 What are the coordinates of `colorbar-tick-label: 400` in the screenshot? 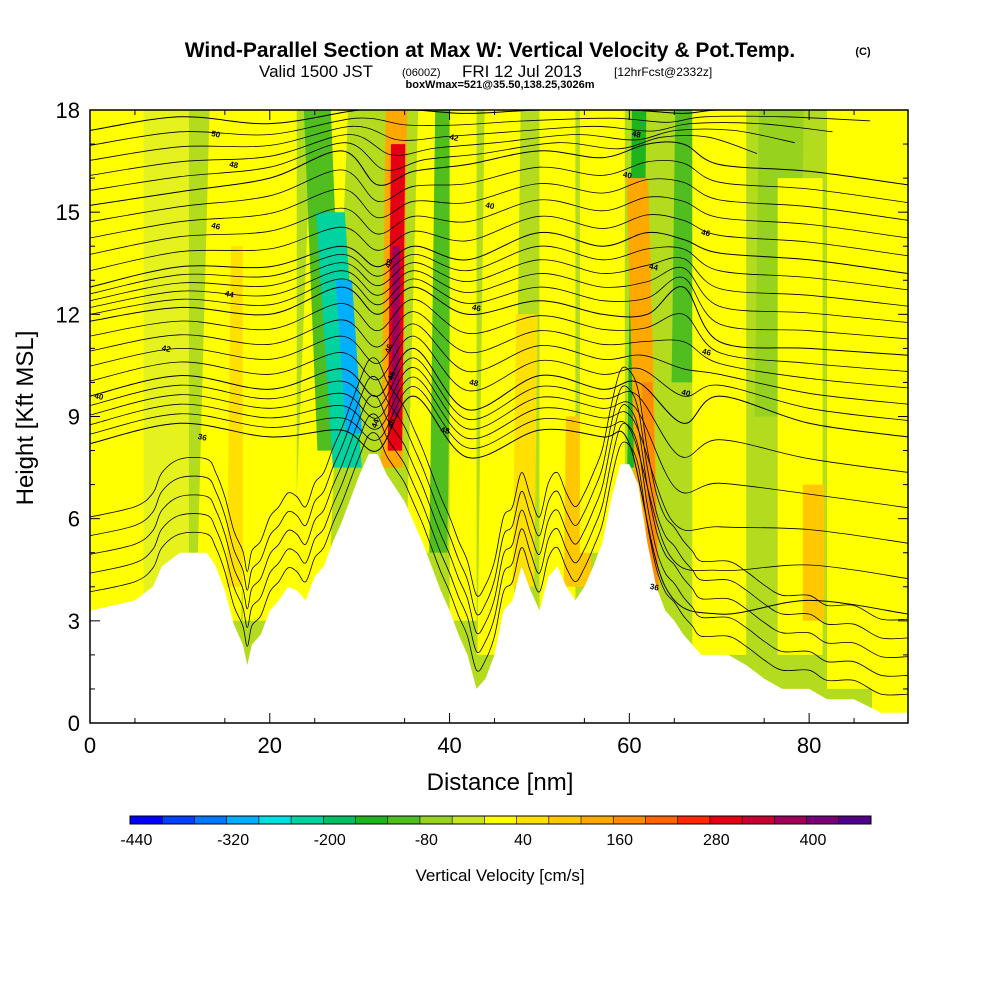 It's located at (813, 840).